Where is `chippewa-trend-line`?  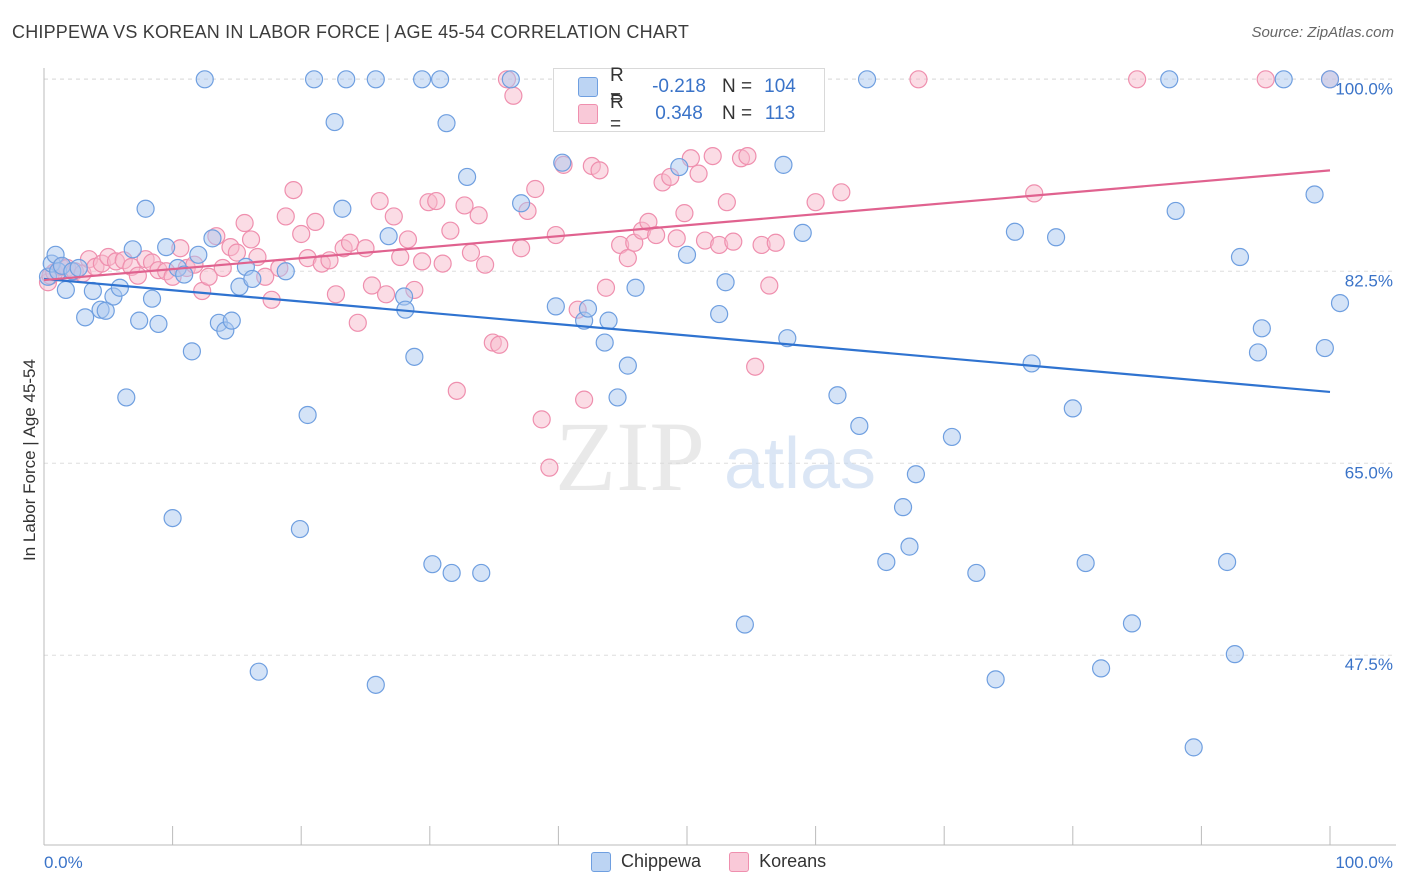 chippewa-trend-line is located at coordinates (687, 335).